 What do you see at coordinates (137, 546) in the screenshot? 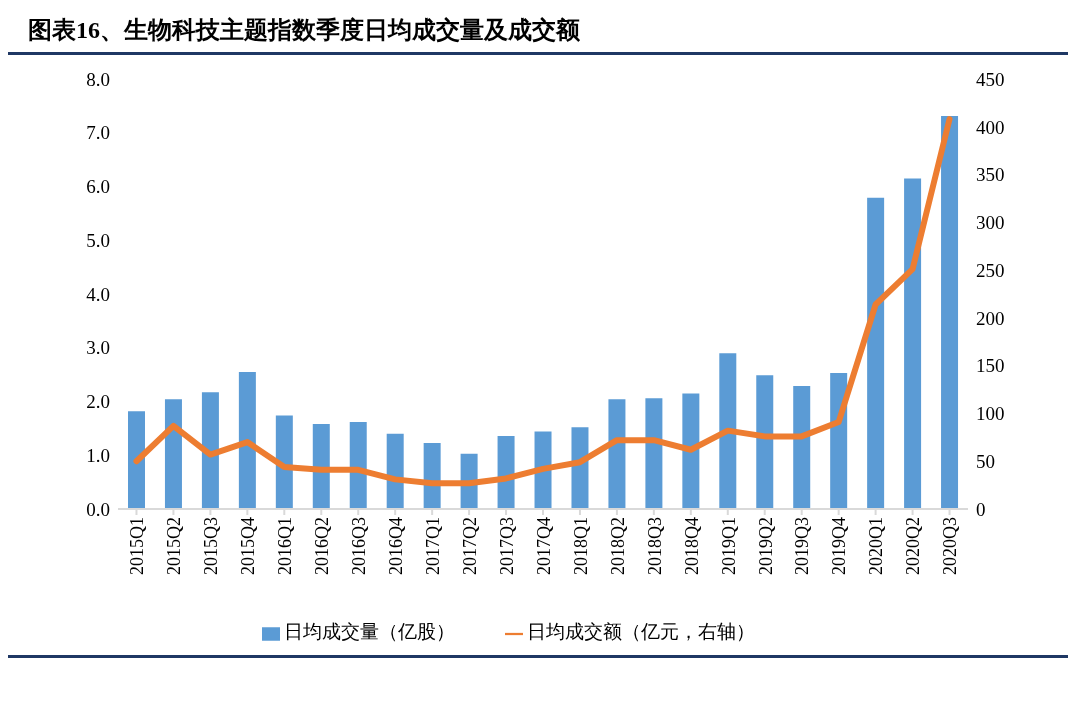
I see `x-tick-label: 2015Q1` at bounding box center [137, 546].